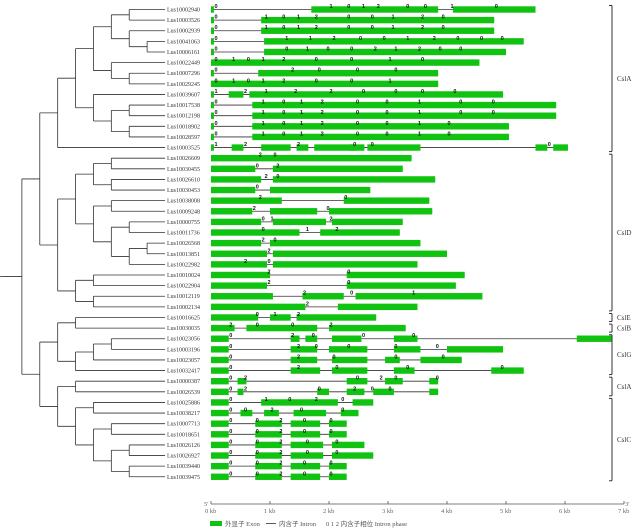 This screenshot has width=643, height=530. I want to click on gene-label: Lus10016625, so click(183, 318).